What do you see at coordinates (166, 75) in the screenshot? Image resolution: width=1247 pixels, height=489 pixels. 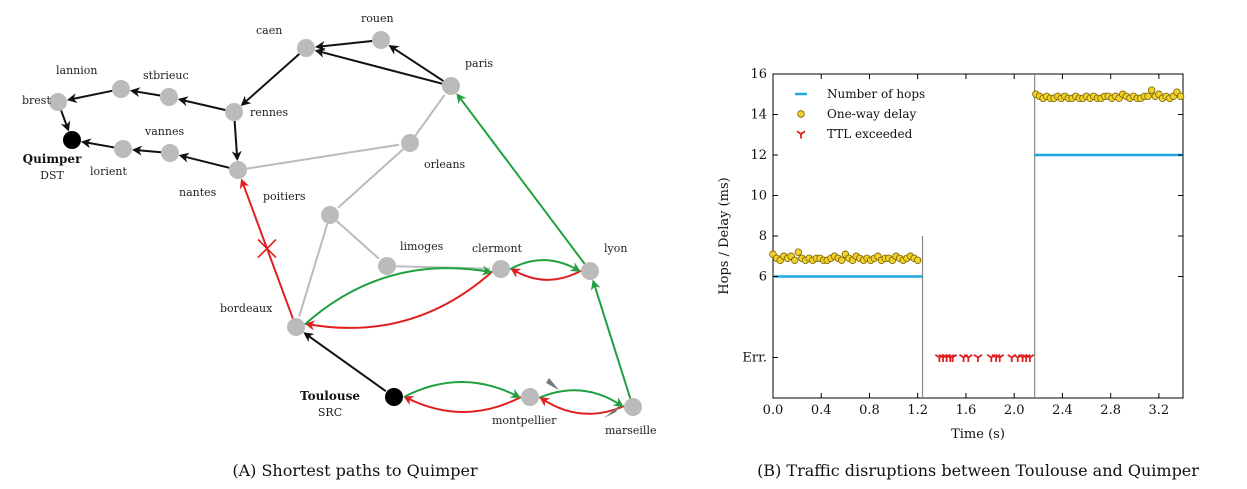 I see `node-label-stbrieuc: stbrieuc` at bounding box center [166, 75].